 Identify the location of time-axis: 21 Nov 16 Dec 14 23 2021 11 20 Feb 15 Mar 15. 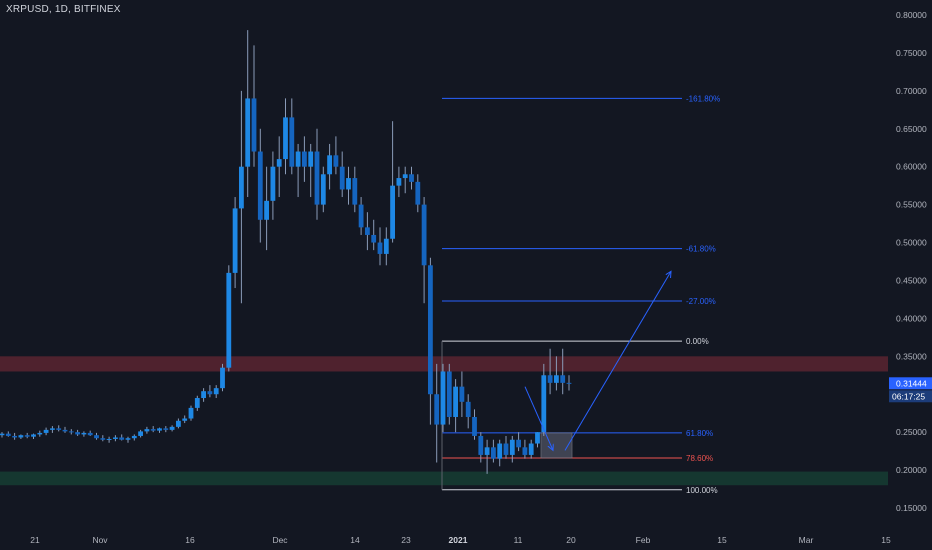
(460, 540).